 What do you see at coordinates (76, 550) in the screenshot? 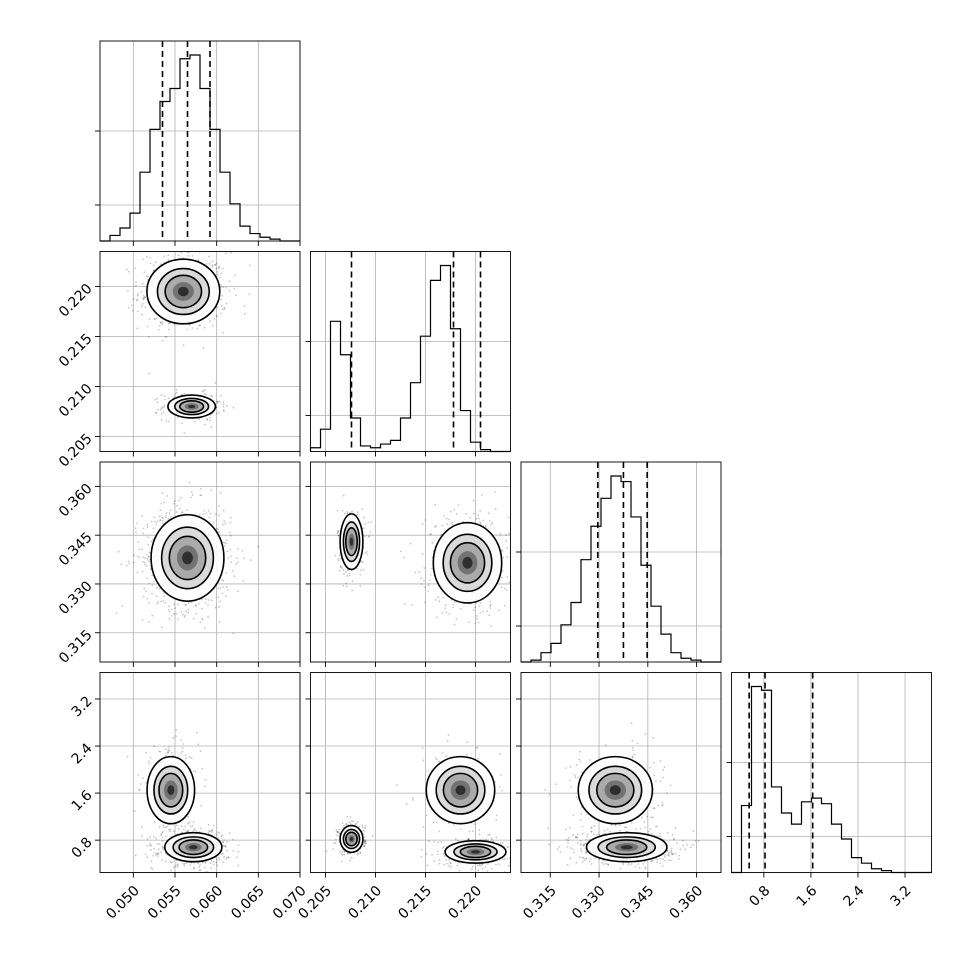
I see `y-tick-label: 0.345` at bounding box center [76, 550].